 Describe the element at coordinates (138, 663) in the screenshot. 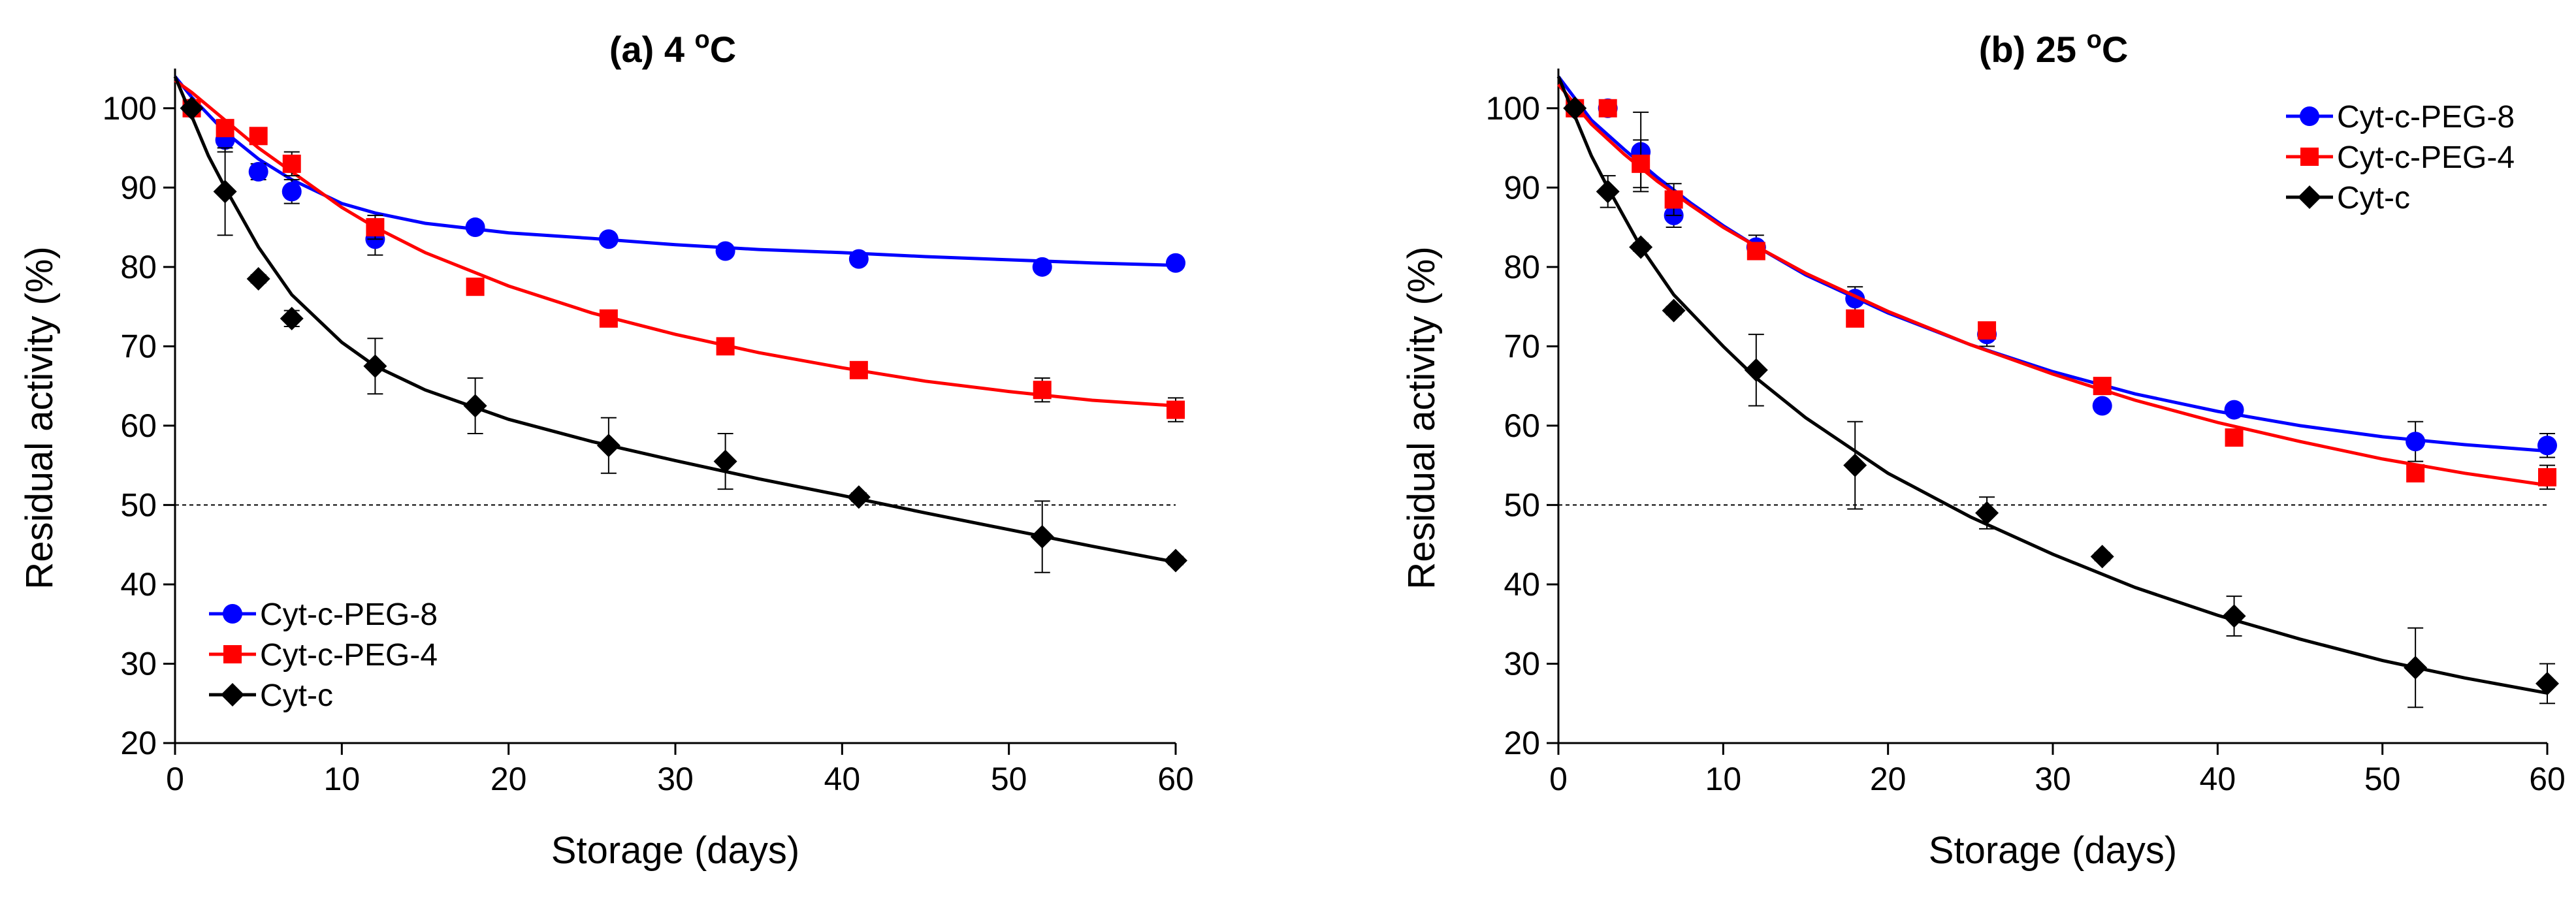

I see `chart-a-y-tick-label: 30` at that location.